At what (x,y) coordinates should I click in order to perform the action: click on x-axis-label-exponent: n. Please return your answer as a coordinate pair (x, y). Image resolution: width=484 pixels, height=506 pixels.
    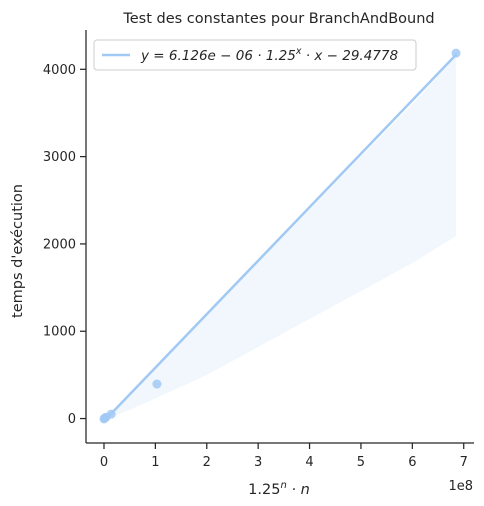
    Looking at the image, I should click on (283, 485).